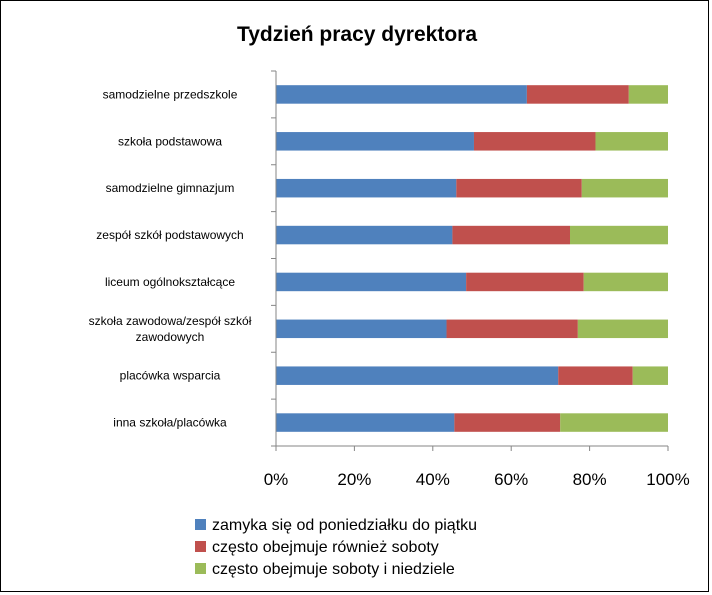  I want to click on legend-label: często obejmuje soboty i niedziele, so click(333, 569).